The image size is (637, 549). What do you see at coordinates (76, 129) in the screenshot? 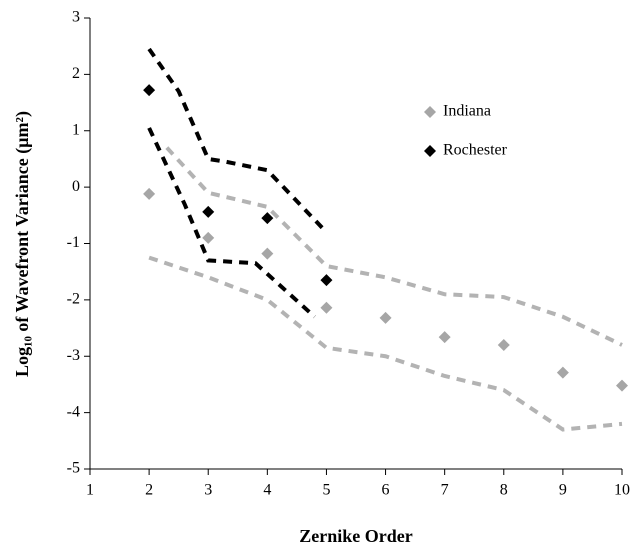
I see `y-tick-label: 1` at bounding box center [76, 129].